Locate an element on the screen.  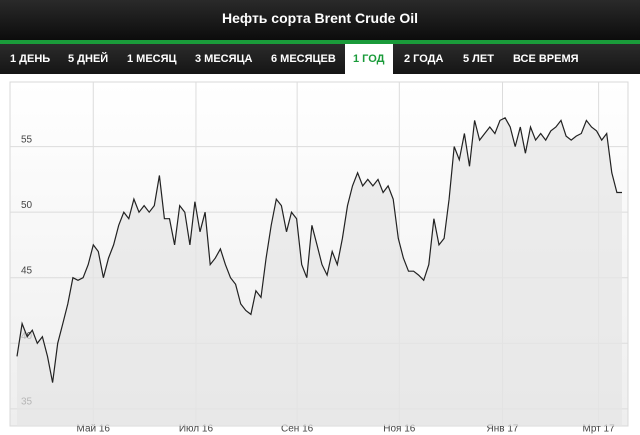
range-tab: 5 ЛЕТ is located at coordinates (478, 59).